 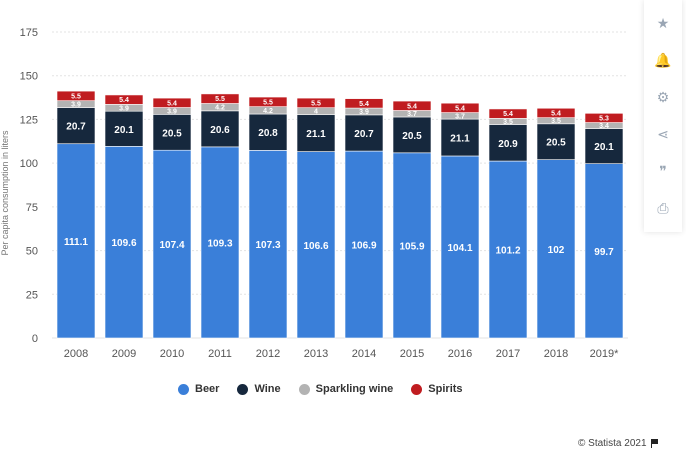 What do you see at coordinates (556, 354) in the screenshot?
I see `x-tick-label: 2018` at bounding box center [556, 354].